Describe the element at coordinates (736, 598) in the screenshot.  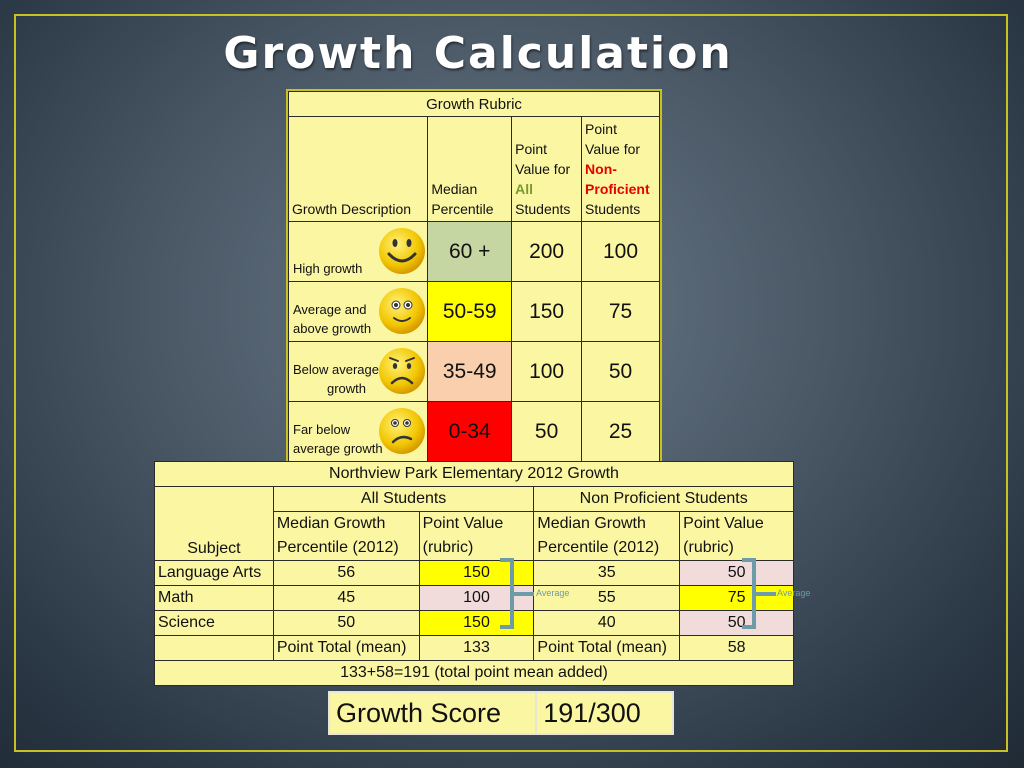
I see `np-points-cell: 75` at that location.